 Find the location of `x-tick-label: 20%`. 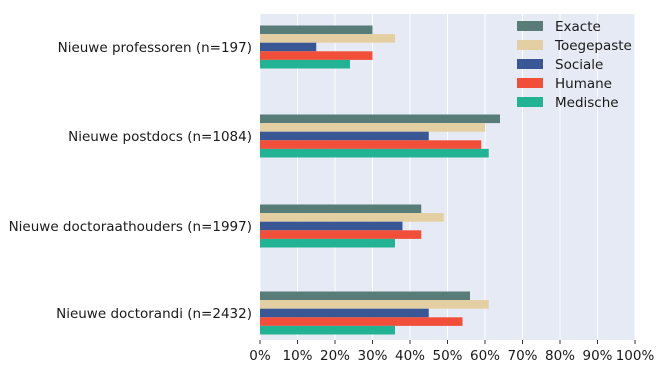

x-tick-label: 20% is located at coordinates (335, 356).